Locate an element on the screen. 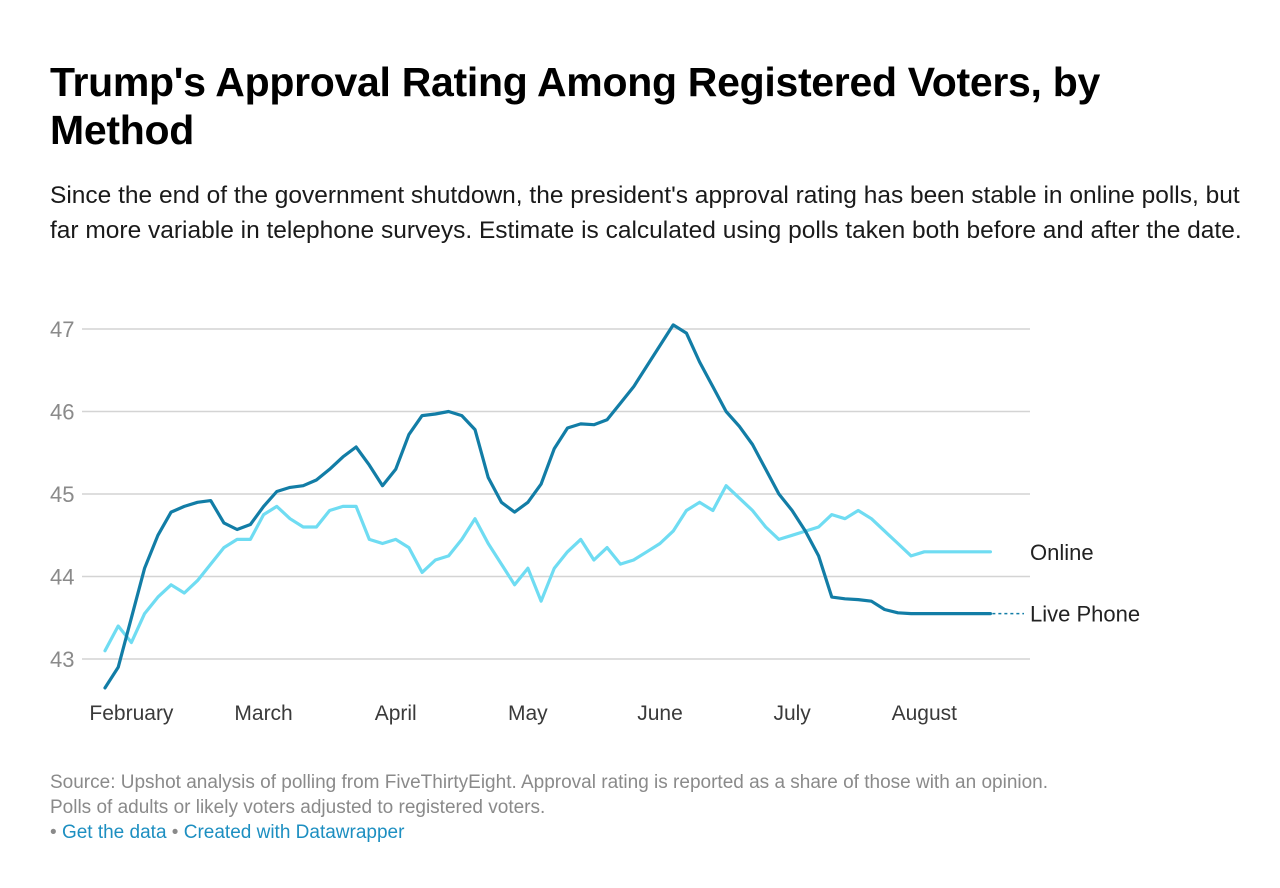  series-labels: Live Phone Online is located at coordinates (1066, 583).